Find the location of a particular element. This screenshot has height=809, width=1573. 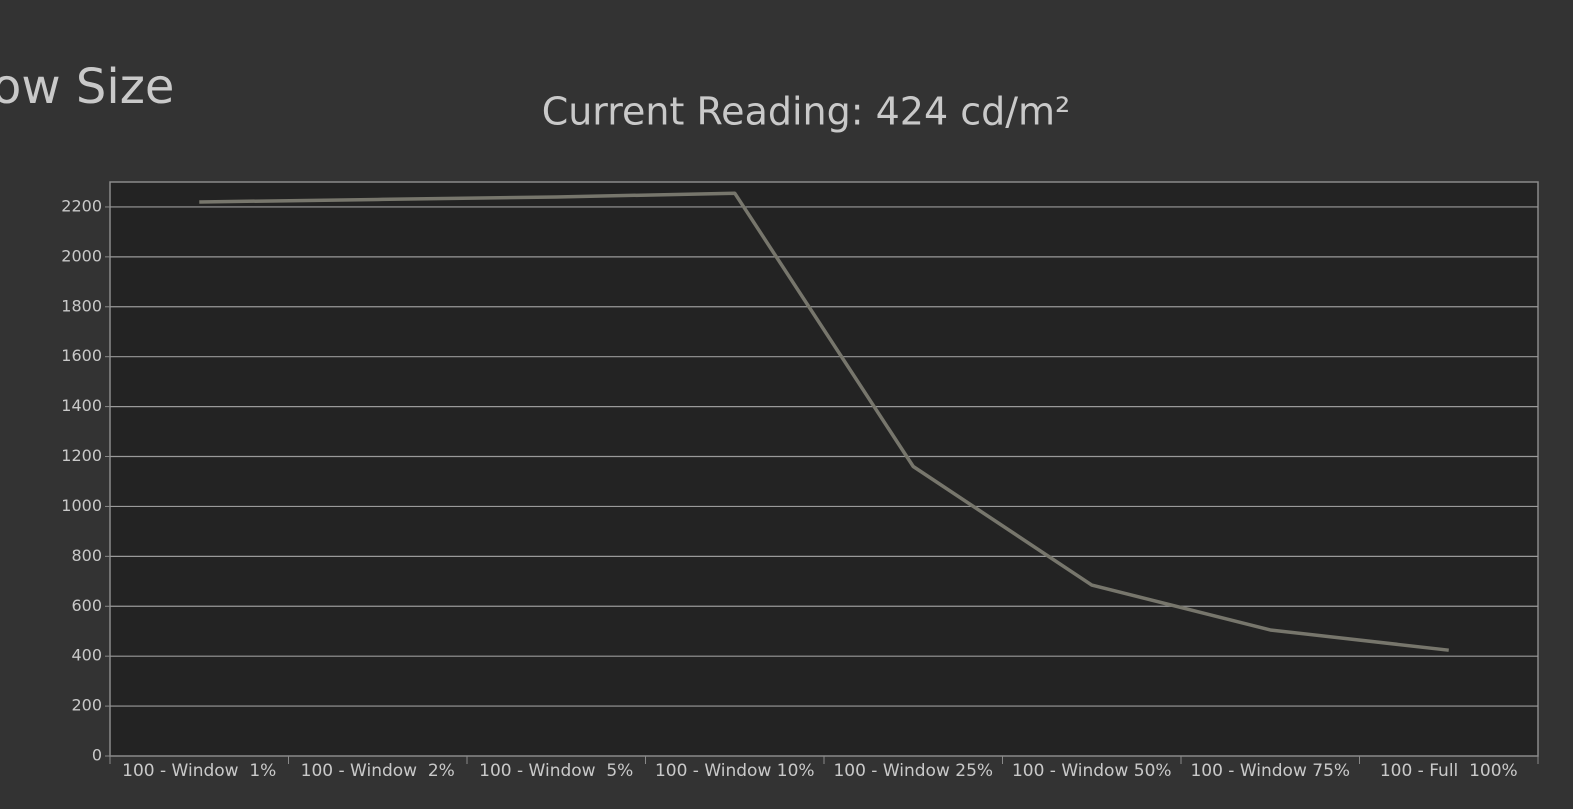

page-title: ow Size is located at coordinates (87, 87).